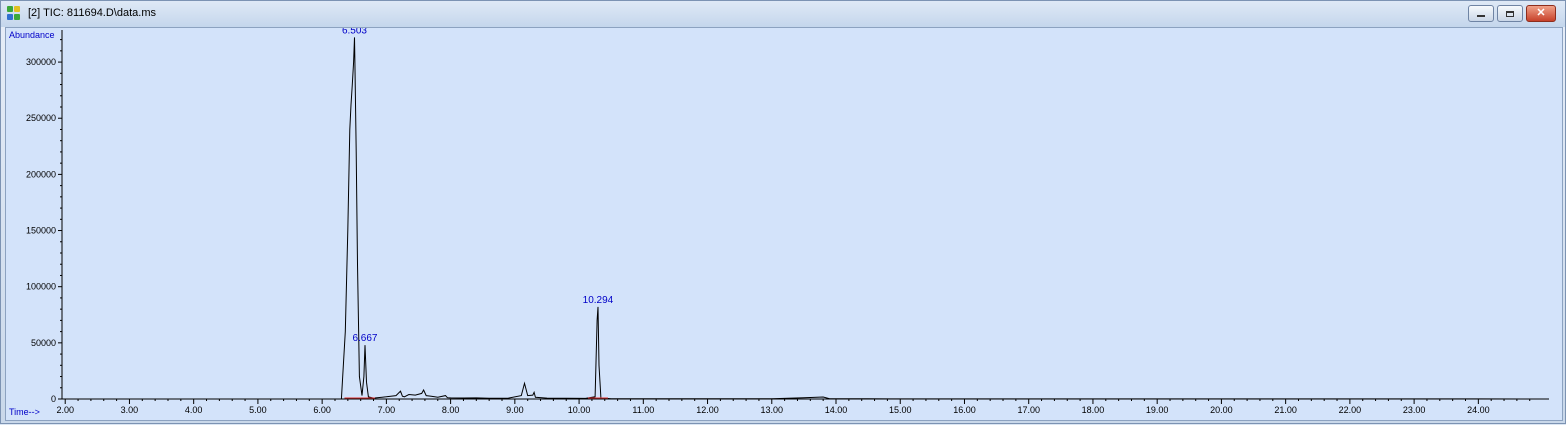 The height and width of the screenshot is (425, 1566). Describe the element at coordinates (1285, 410) in the screenshot. I see `x-tick-label: 21.00` at that location.